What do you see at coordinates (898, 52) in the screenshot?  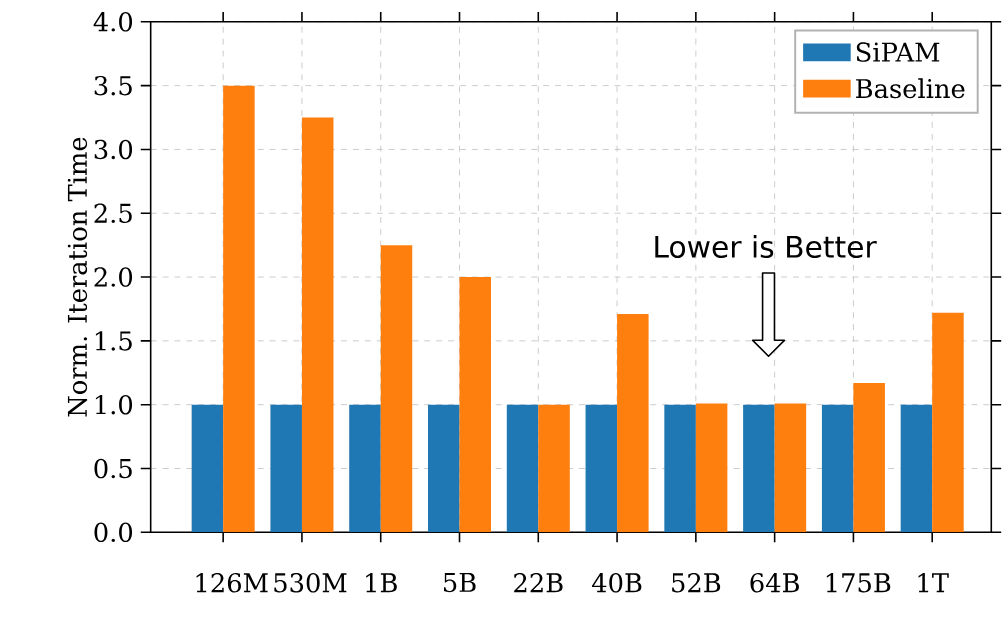 I see `legend-label: SiPAM` at bounding box center [898, 52].